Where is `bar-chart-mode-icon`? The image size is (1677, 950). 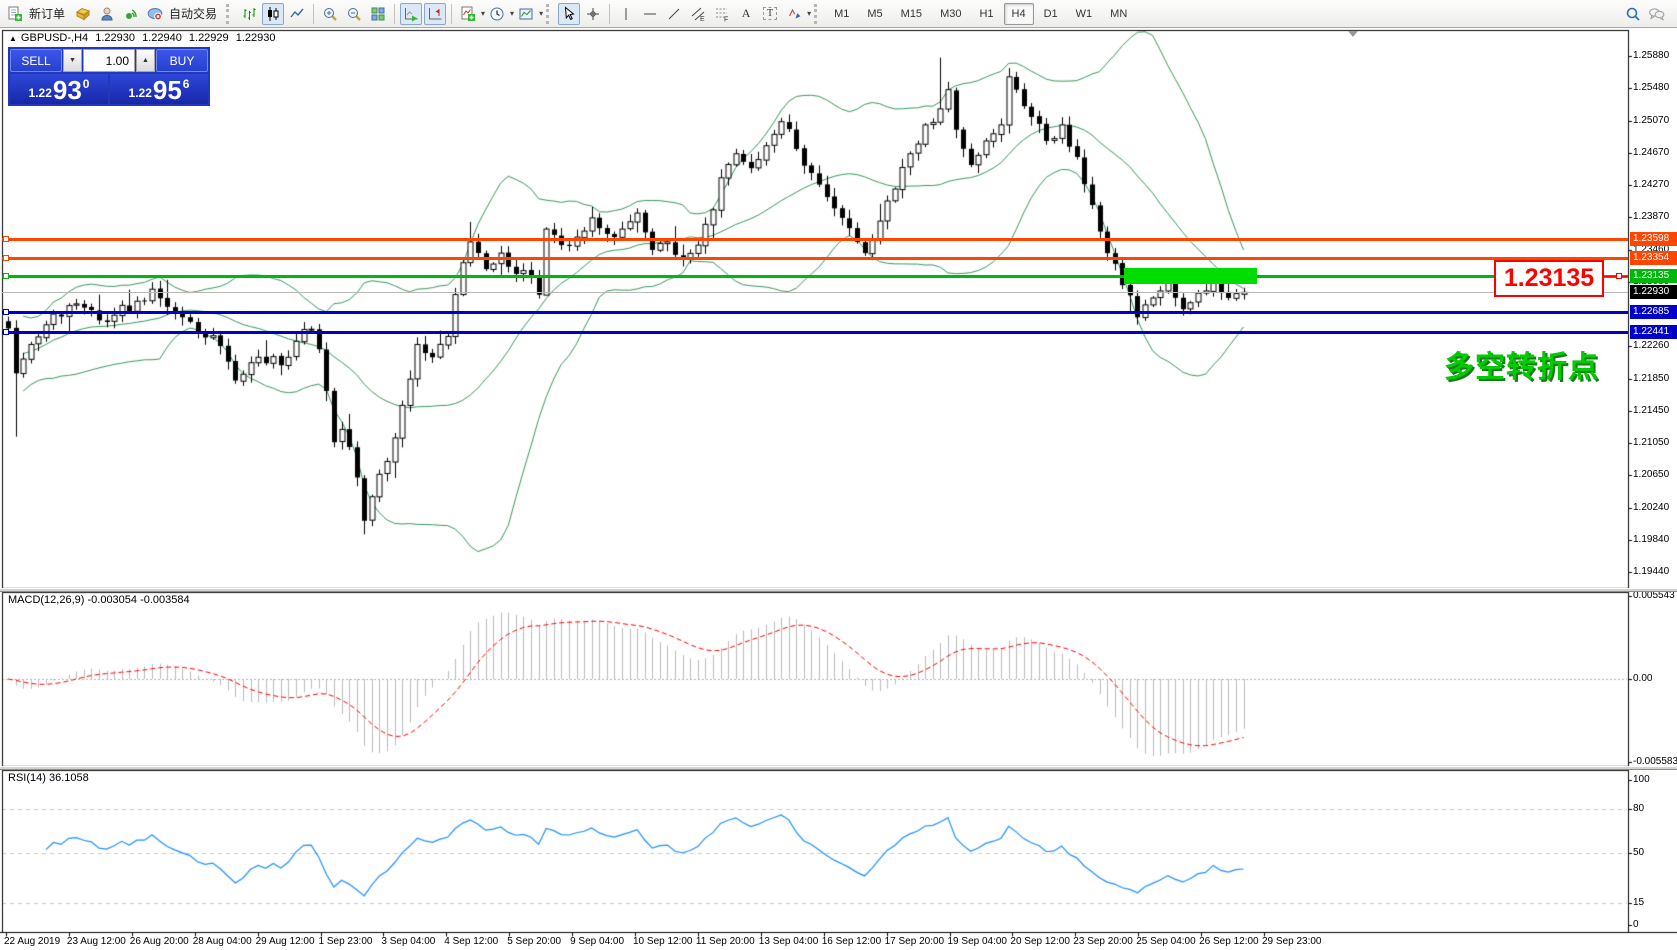 bar-chart-mode-icon is located at coordinates (249, 14).